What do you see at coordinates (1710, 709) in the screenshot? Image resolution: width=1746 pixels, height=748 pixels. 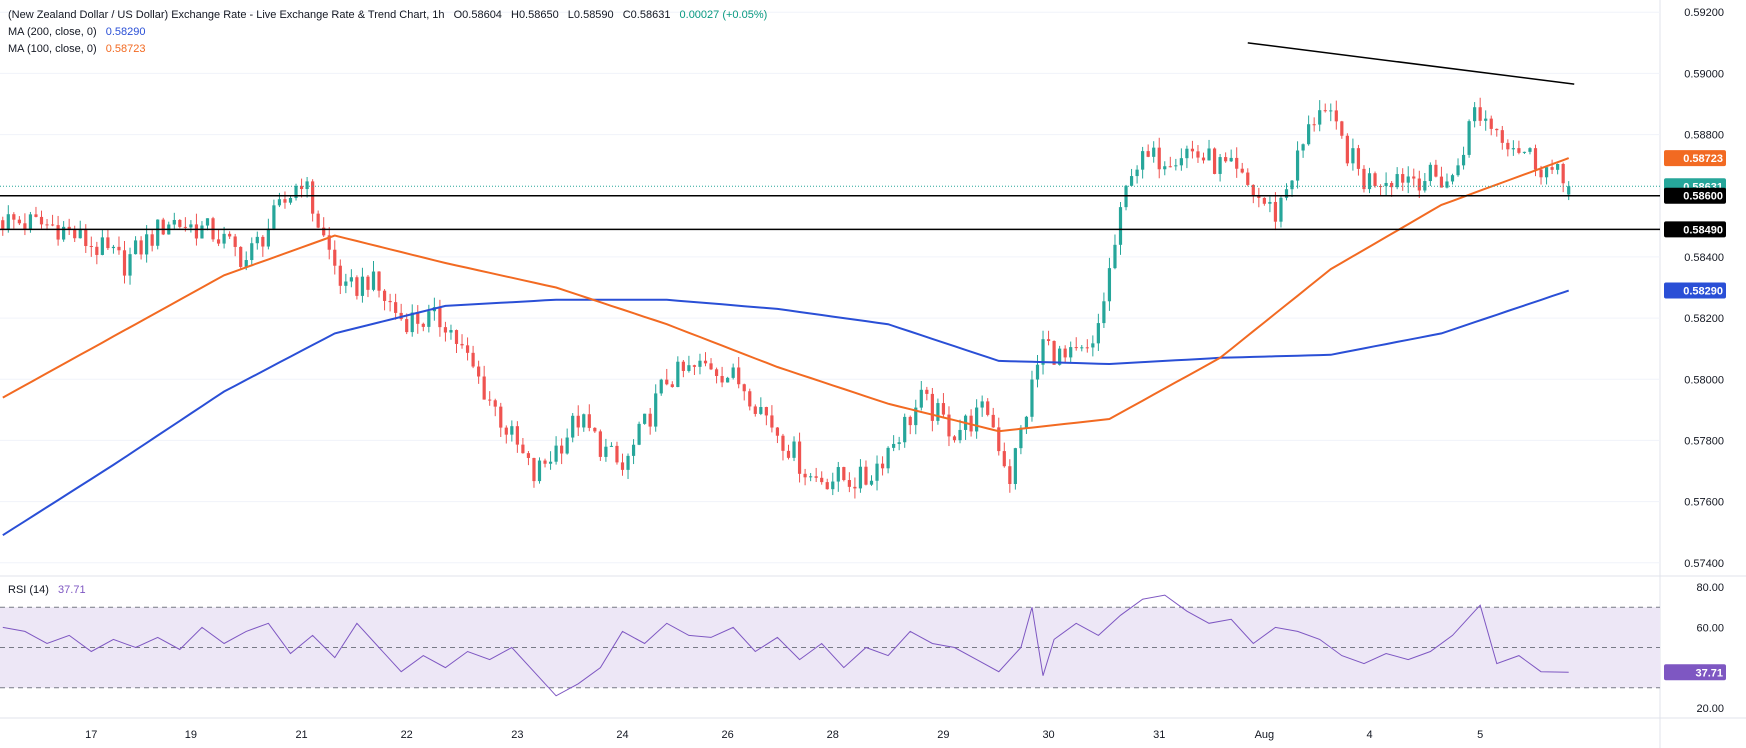 I see `rsi-tick-label: 20.00` at bounding box center [1710, 709].